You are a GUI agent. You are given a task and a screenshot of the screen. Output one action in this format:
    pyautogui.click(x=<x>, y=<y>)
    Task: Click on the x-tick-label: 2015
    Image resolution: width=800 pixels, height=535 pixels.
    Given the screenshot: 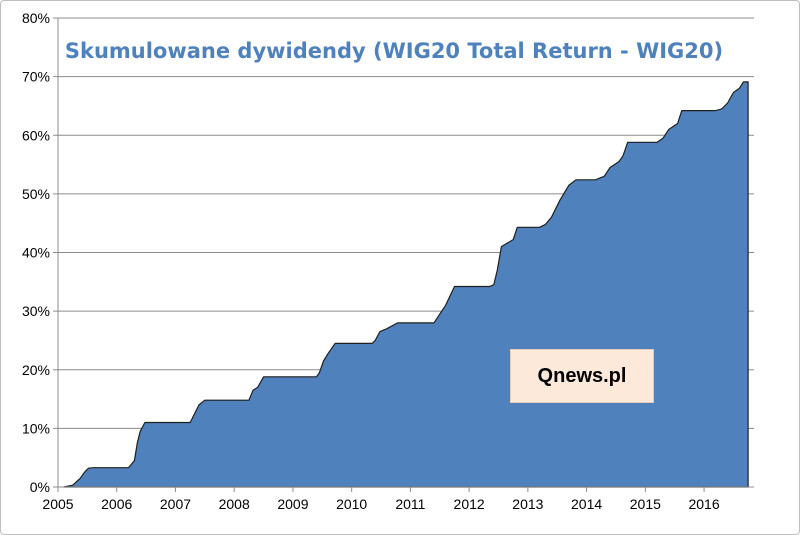 What is the action you would take?
    pyautogui.click(x=645, y=504)
    